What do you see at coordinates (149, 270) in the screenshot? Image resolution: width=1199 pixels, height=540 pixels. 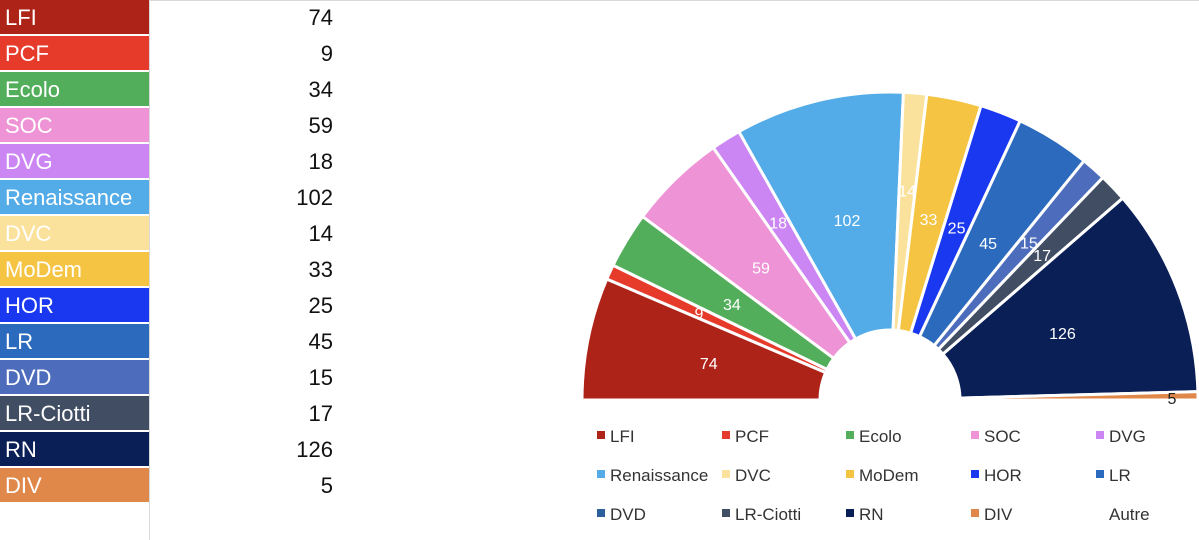 I see `grid-column-line` at bounding box center [149, 270].